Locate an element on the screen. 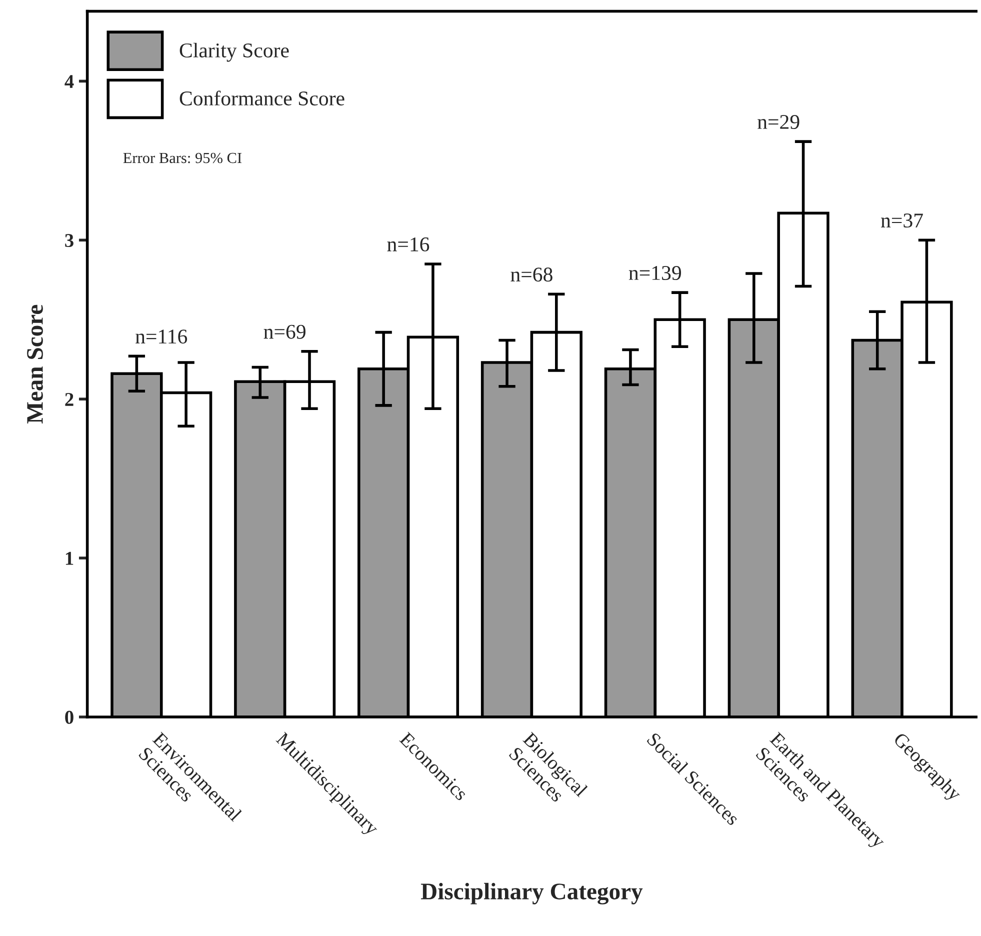 This screenshot has height=936, width=981. annotation: n=139 is located at coordinates (654, 273).